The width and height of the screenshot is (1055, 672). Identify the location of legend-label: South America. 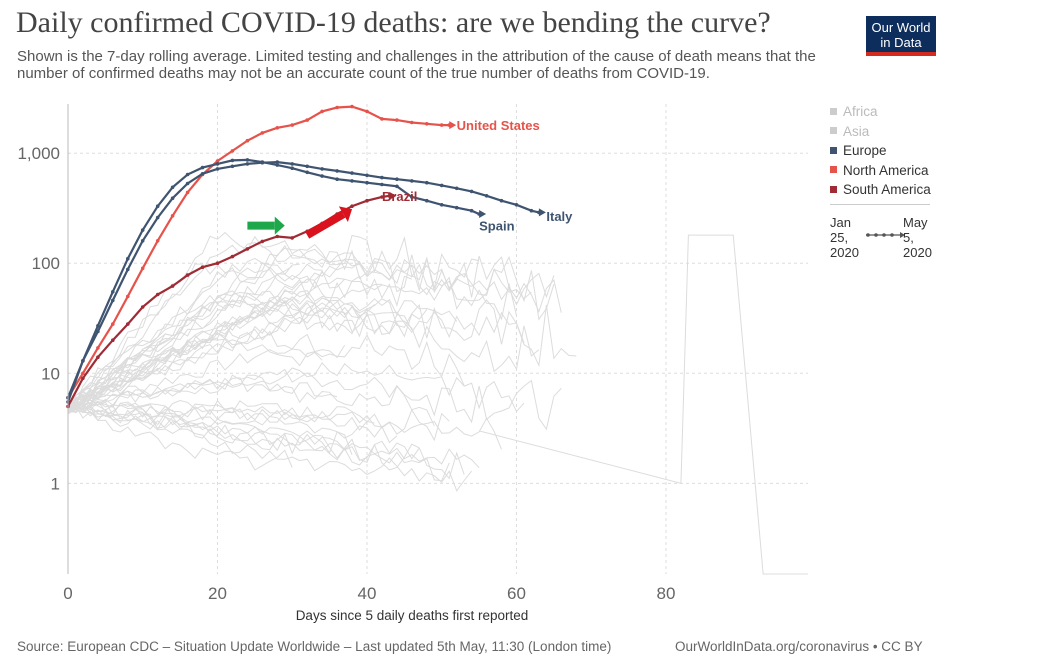
(887, 189).